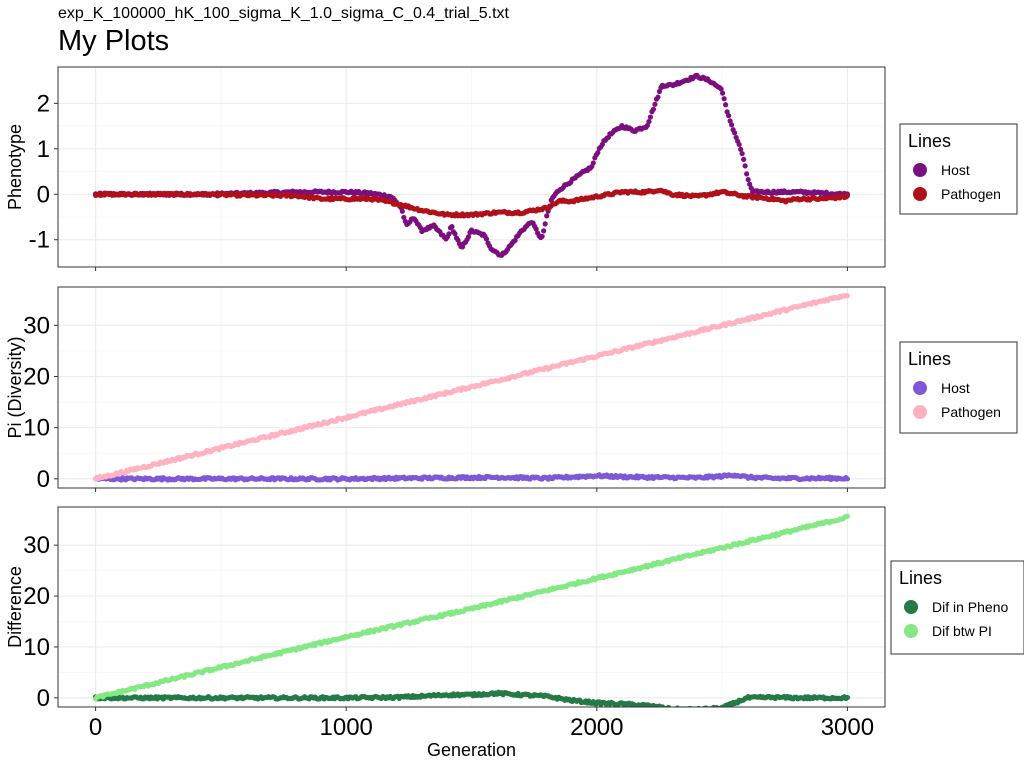  I want to click on y-axis-title: Difference, so click(15, 607).